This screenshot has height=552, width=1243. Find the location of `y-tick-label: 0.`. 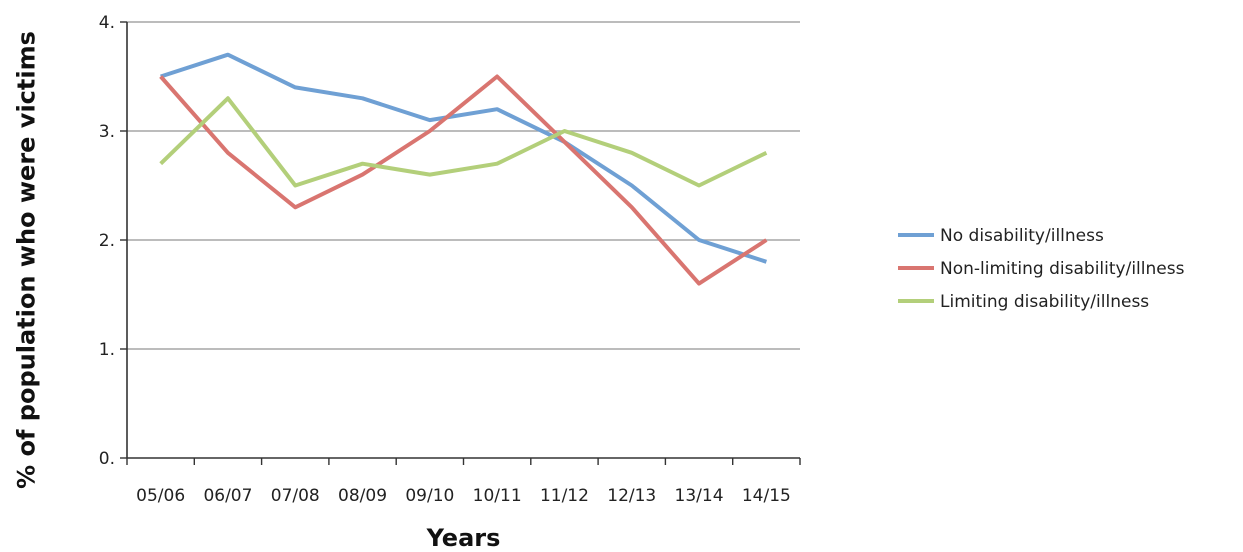

y-tick-label: 0. is located at coordinates (107, 459).